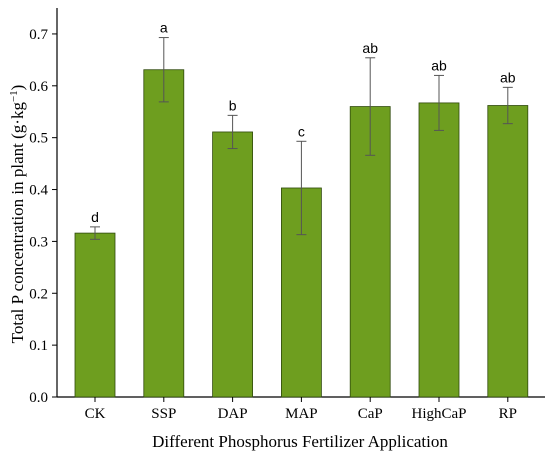 The height and width of the screenshot is (460, 550). What do you see at coordinates (508, 414) in the screenshot?
I see `x-tick-label-RP: RP` at bounding box center [508, 414].